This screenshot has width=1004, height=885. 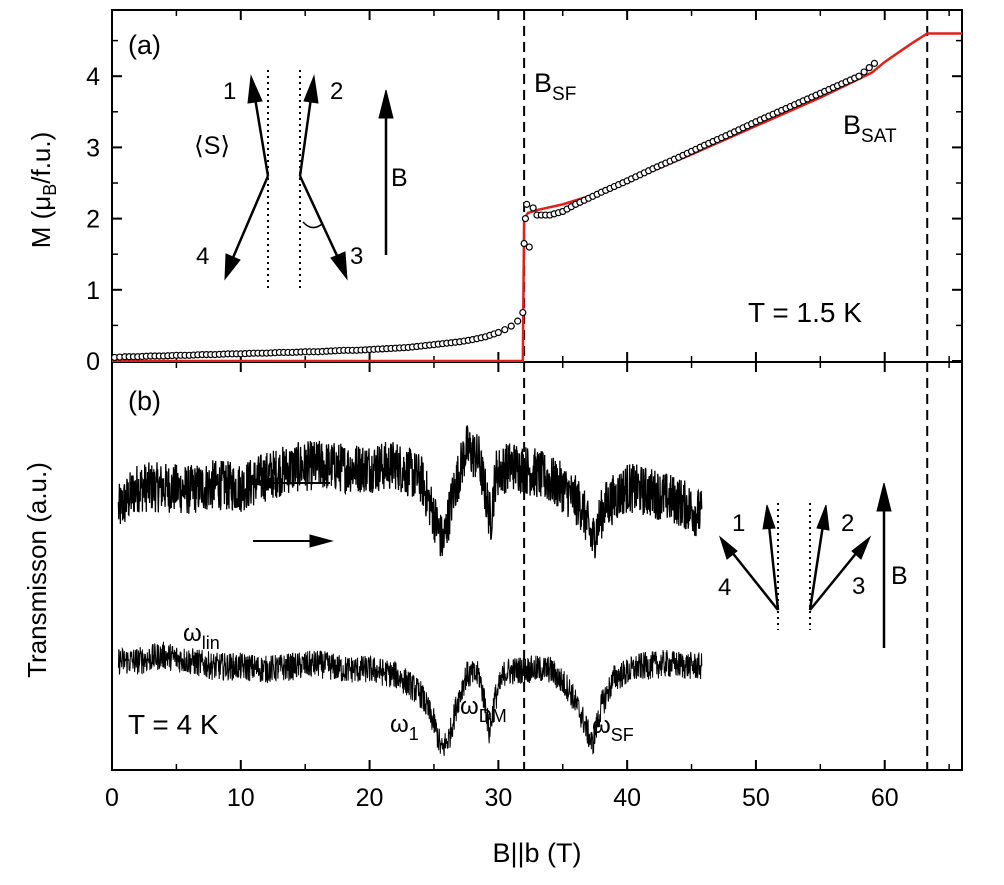 I want to click on x-tick-label: 30, so click(x=498, y=798).